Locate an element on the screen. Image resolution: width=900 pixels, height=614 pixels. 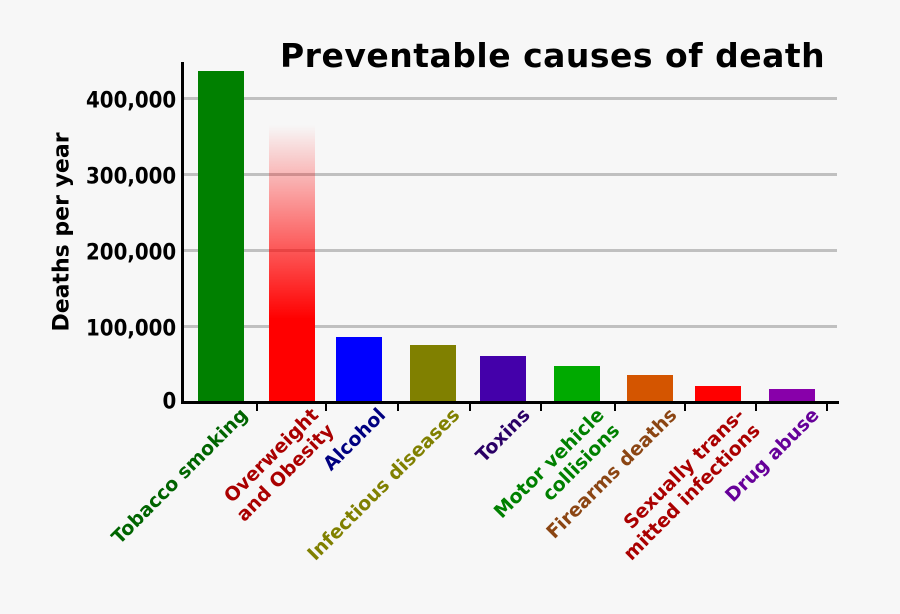
x-label-tobacco-smoking: Tobacco smoking is located at coordinates (179, 476).